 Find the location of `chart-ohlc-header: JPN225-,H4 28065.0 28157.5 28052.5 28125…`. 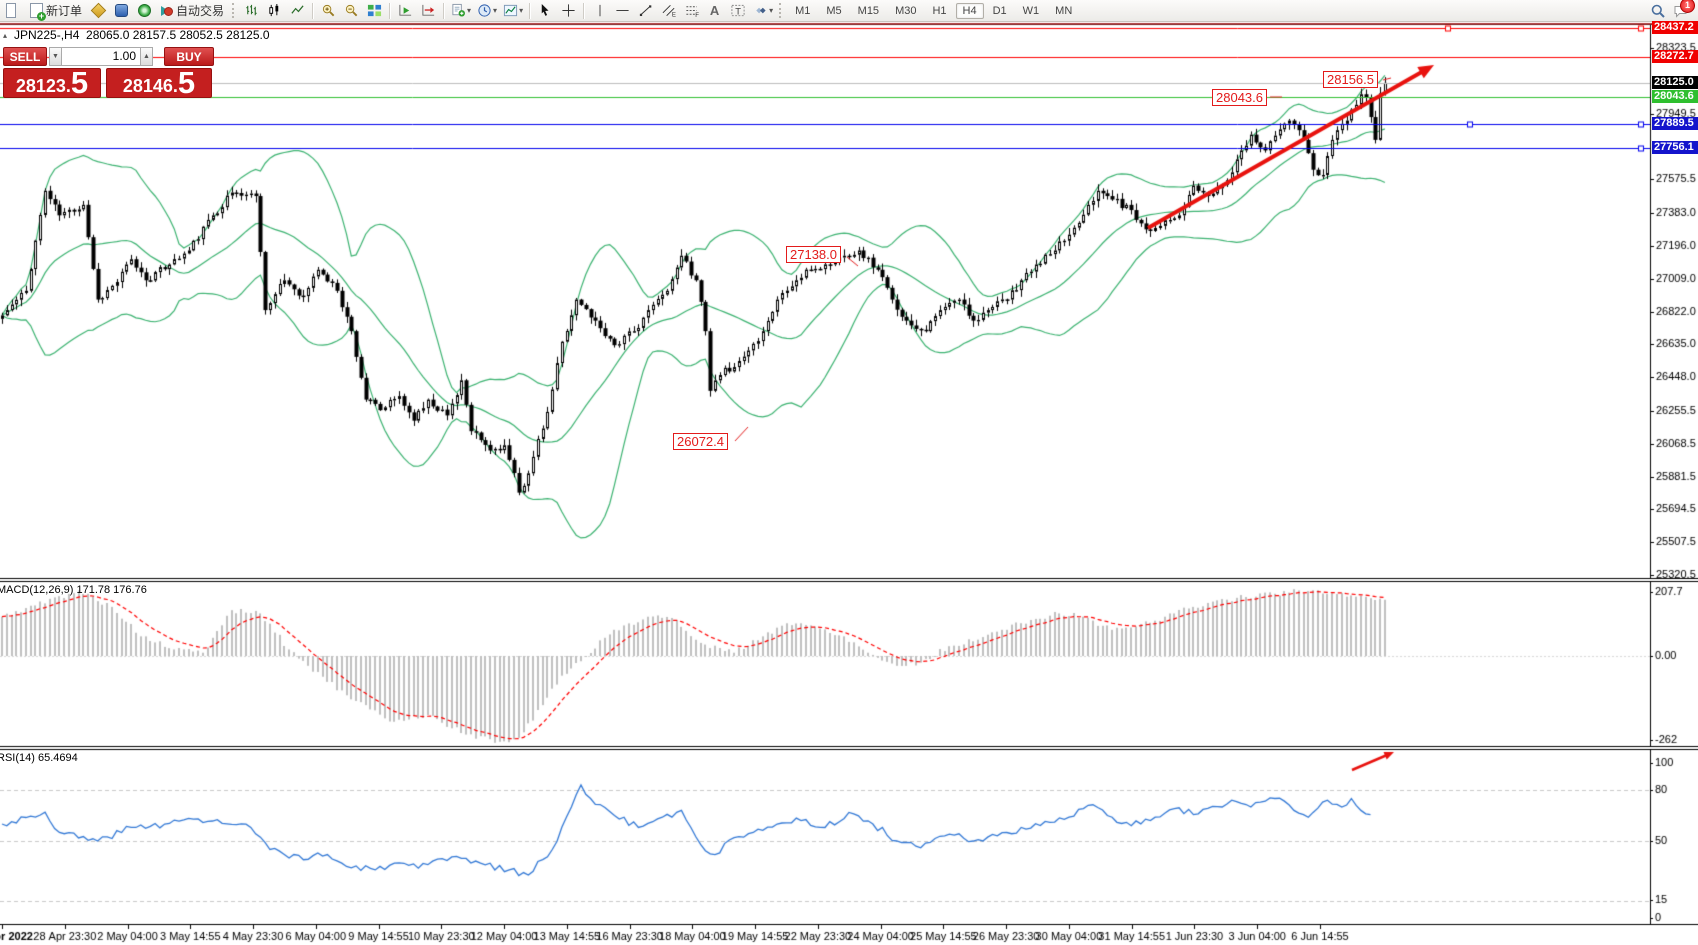

chart-ohlc-header: JPN225-,H4 28065.0 28157.5 28052.5 28125… is located at coordinates (142, 35).